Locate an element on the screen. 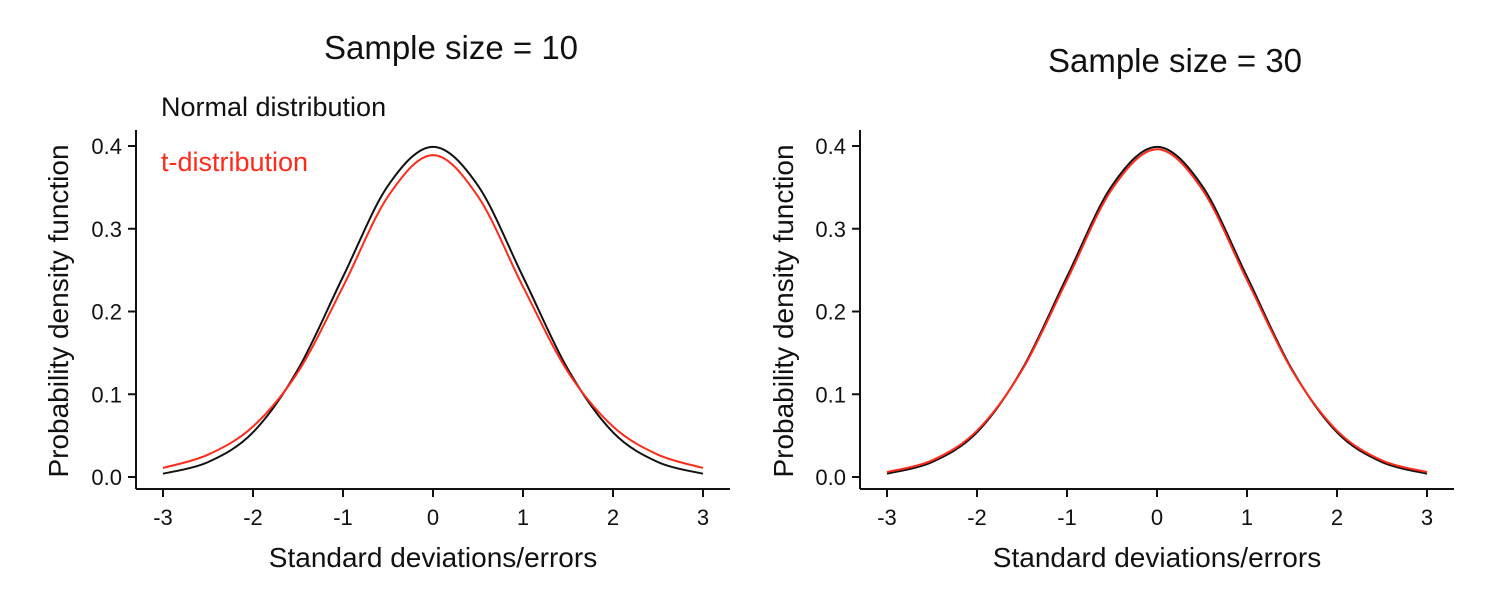 The width and height of the screenshot is (1500, 600). chart-title: Sample size = 30 is located at coordinates (1175, 60).